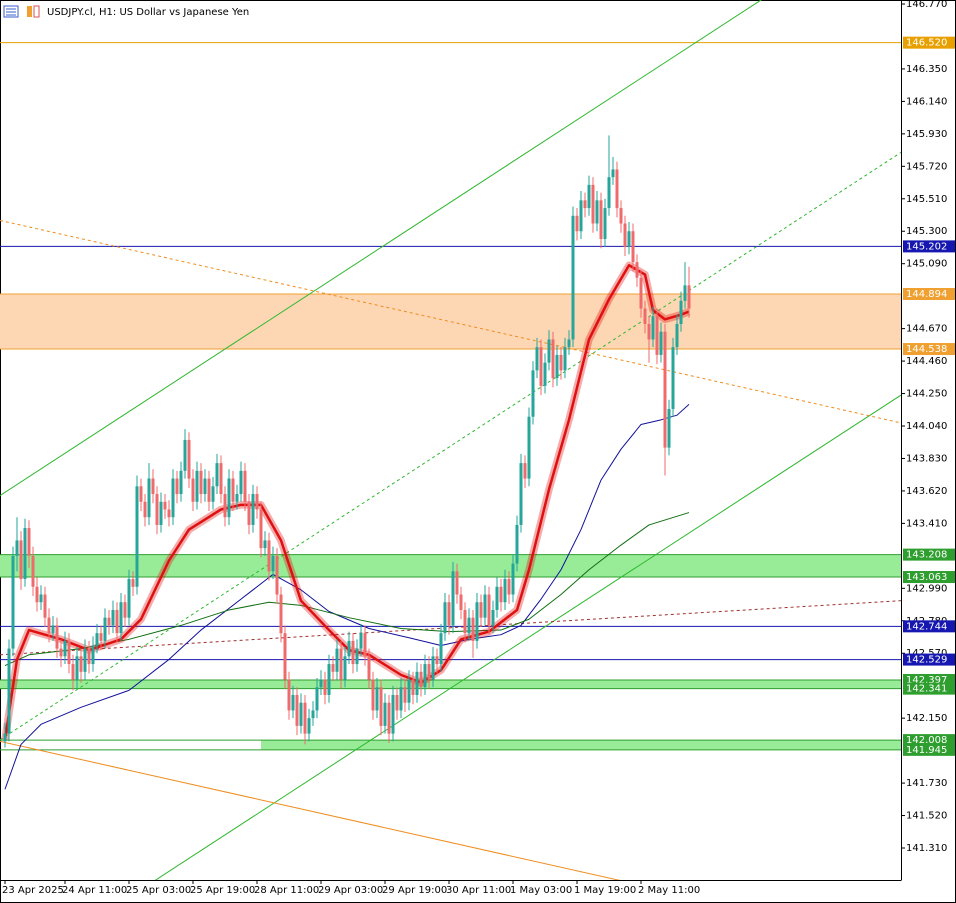  I want to click on y-tick-label: 146.350, so click(926, 69).